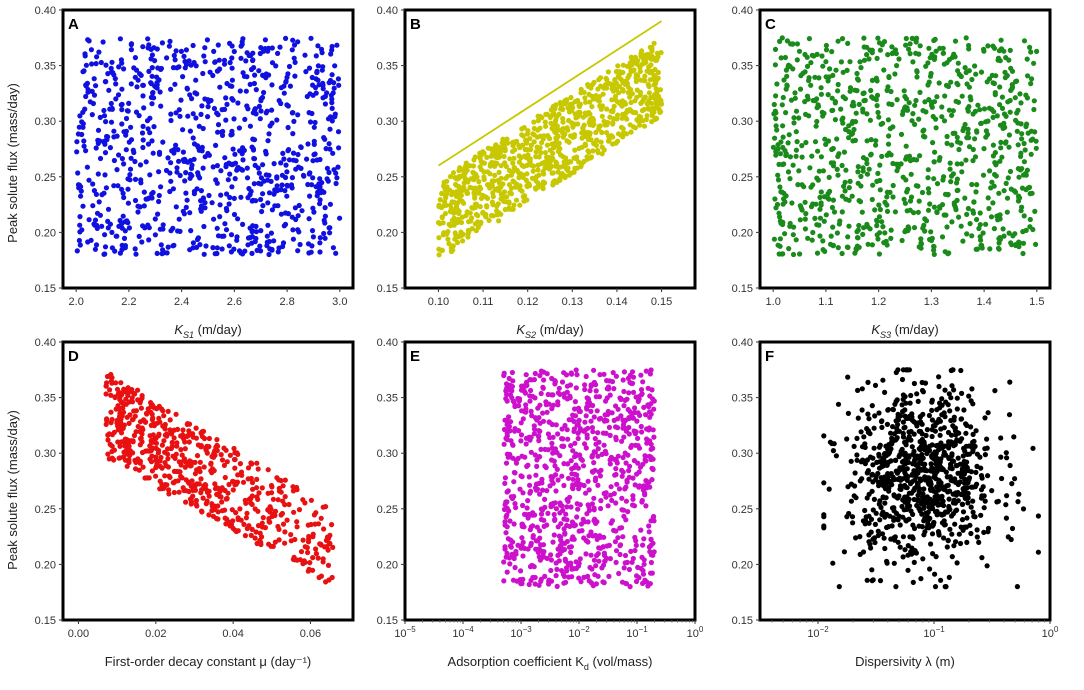  What do you see at coordinates (905, 149) in the screenshot?
I see `frame-c` at bounding box center [905, 149].